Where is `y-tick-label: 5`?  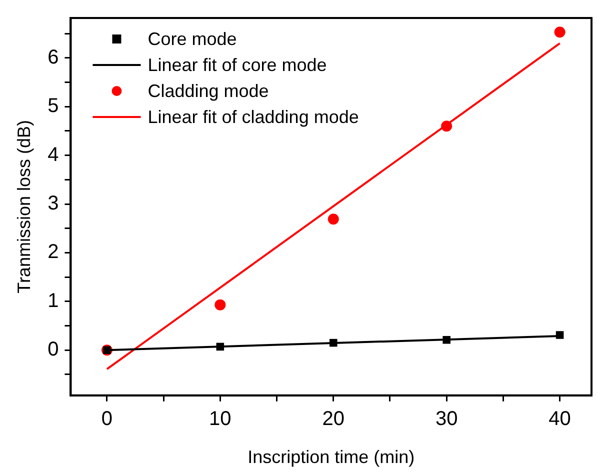 y-tick-label: 5 is located at coordinates (53, 106).